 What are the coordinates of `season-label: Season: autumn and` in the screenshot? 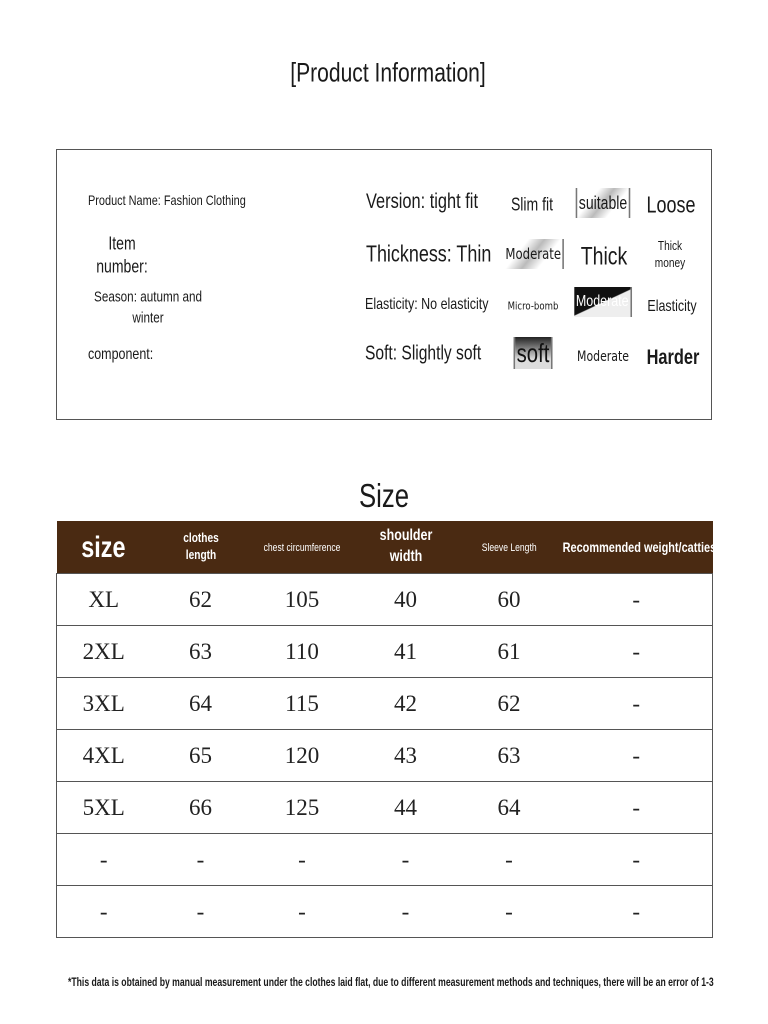 It's located at (148, 297).